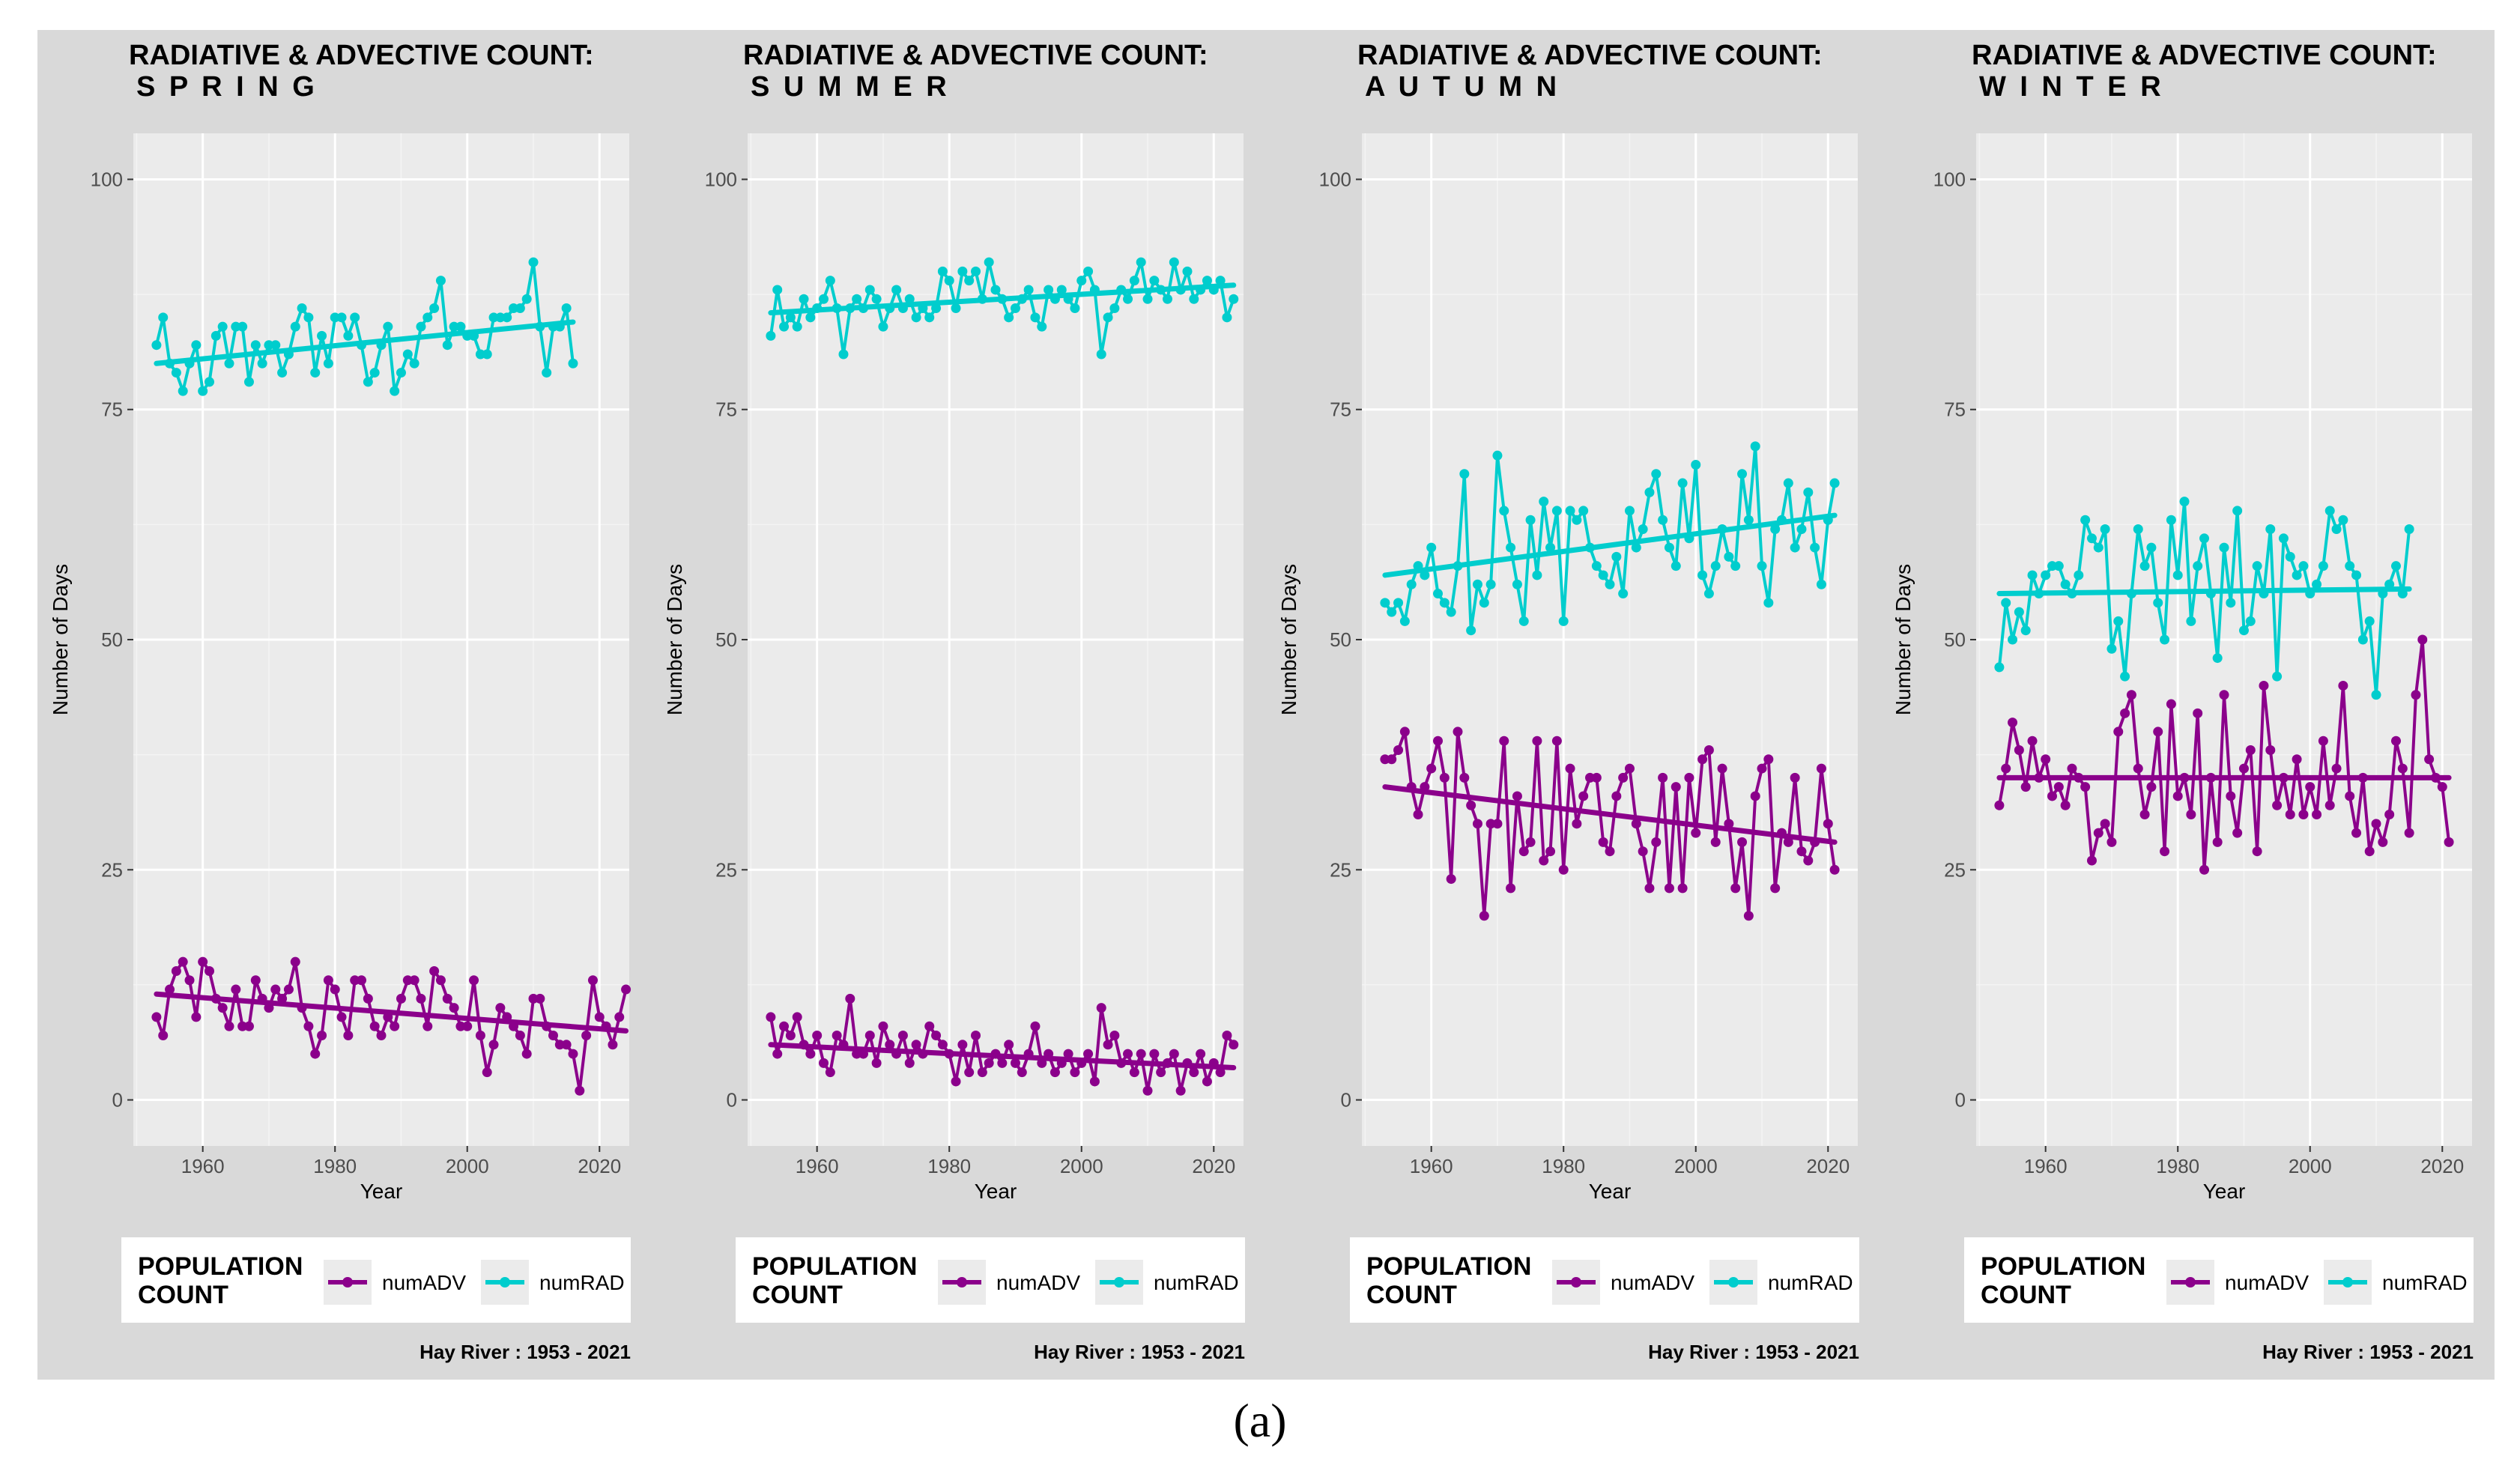 The image size is (2520, 1468). What do you see at coordinates (1733, 1282) in the screenshot?
I see `legend-key-point-numRAD` at bounding box center [1733, 1282].